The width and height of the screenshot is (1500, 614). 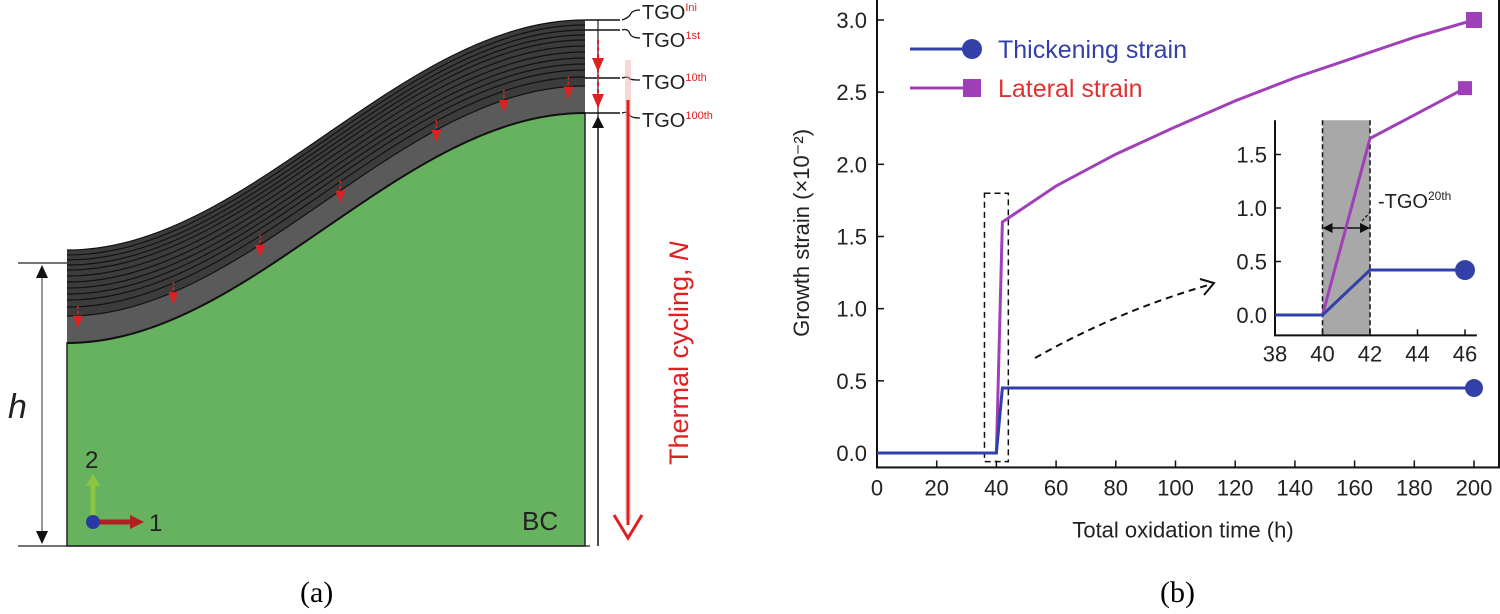 I want to click on tgo-label-sup: 1st, so click(x=692, y=36).